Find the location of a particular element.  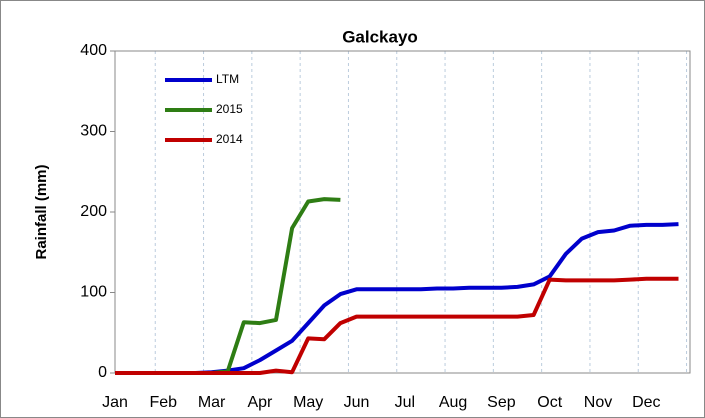

y-tick-label: 400 is located at coordinates (93, 50).